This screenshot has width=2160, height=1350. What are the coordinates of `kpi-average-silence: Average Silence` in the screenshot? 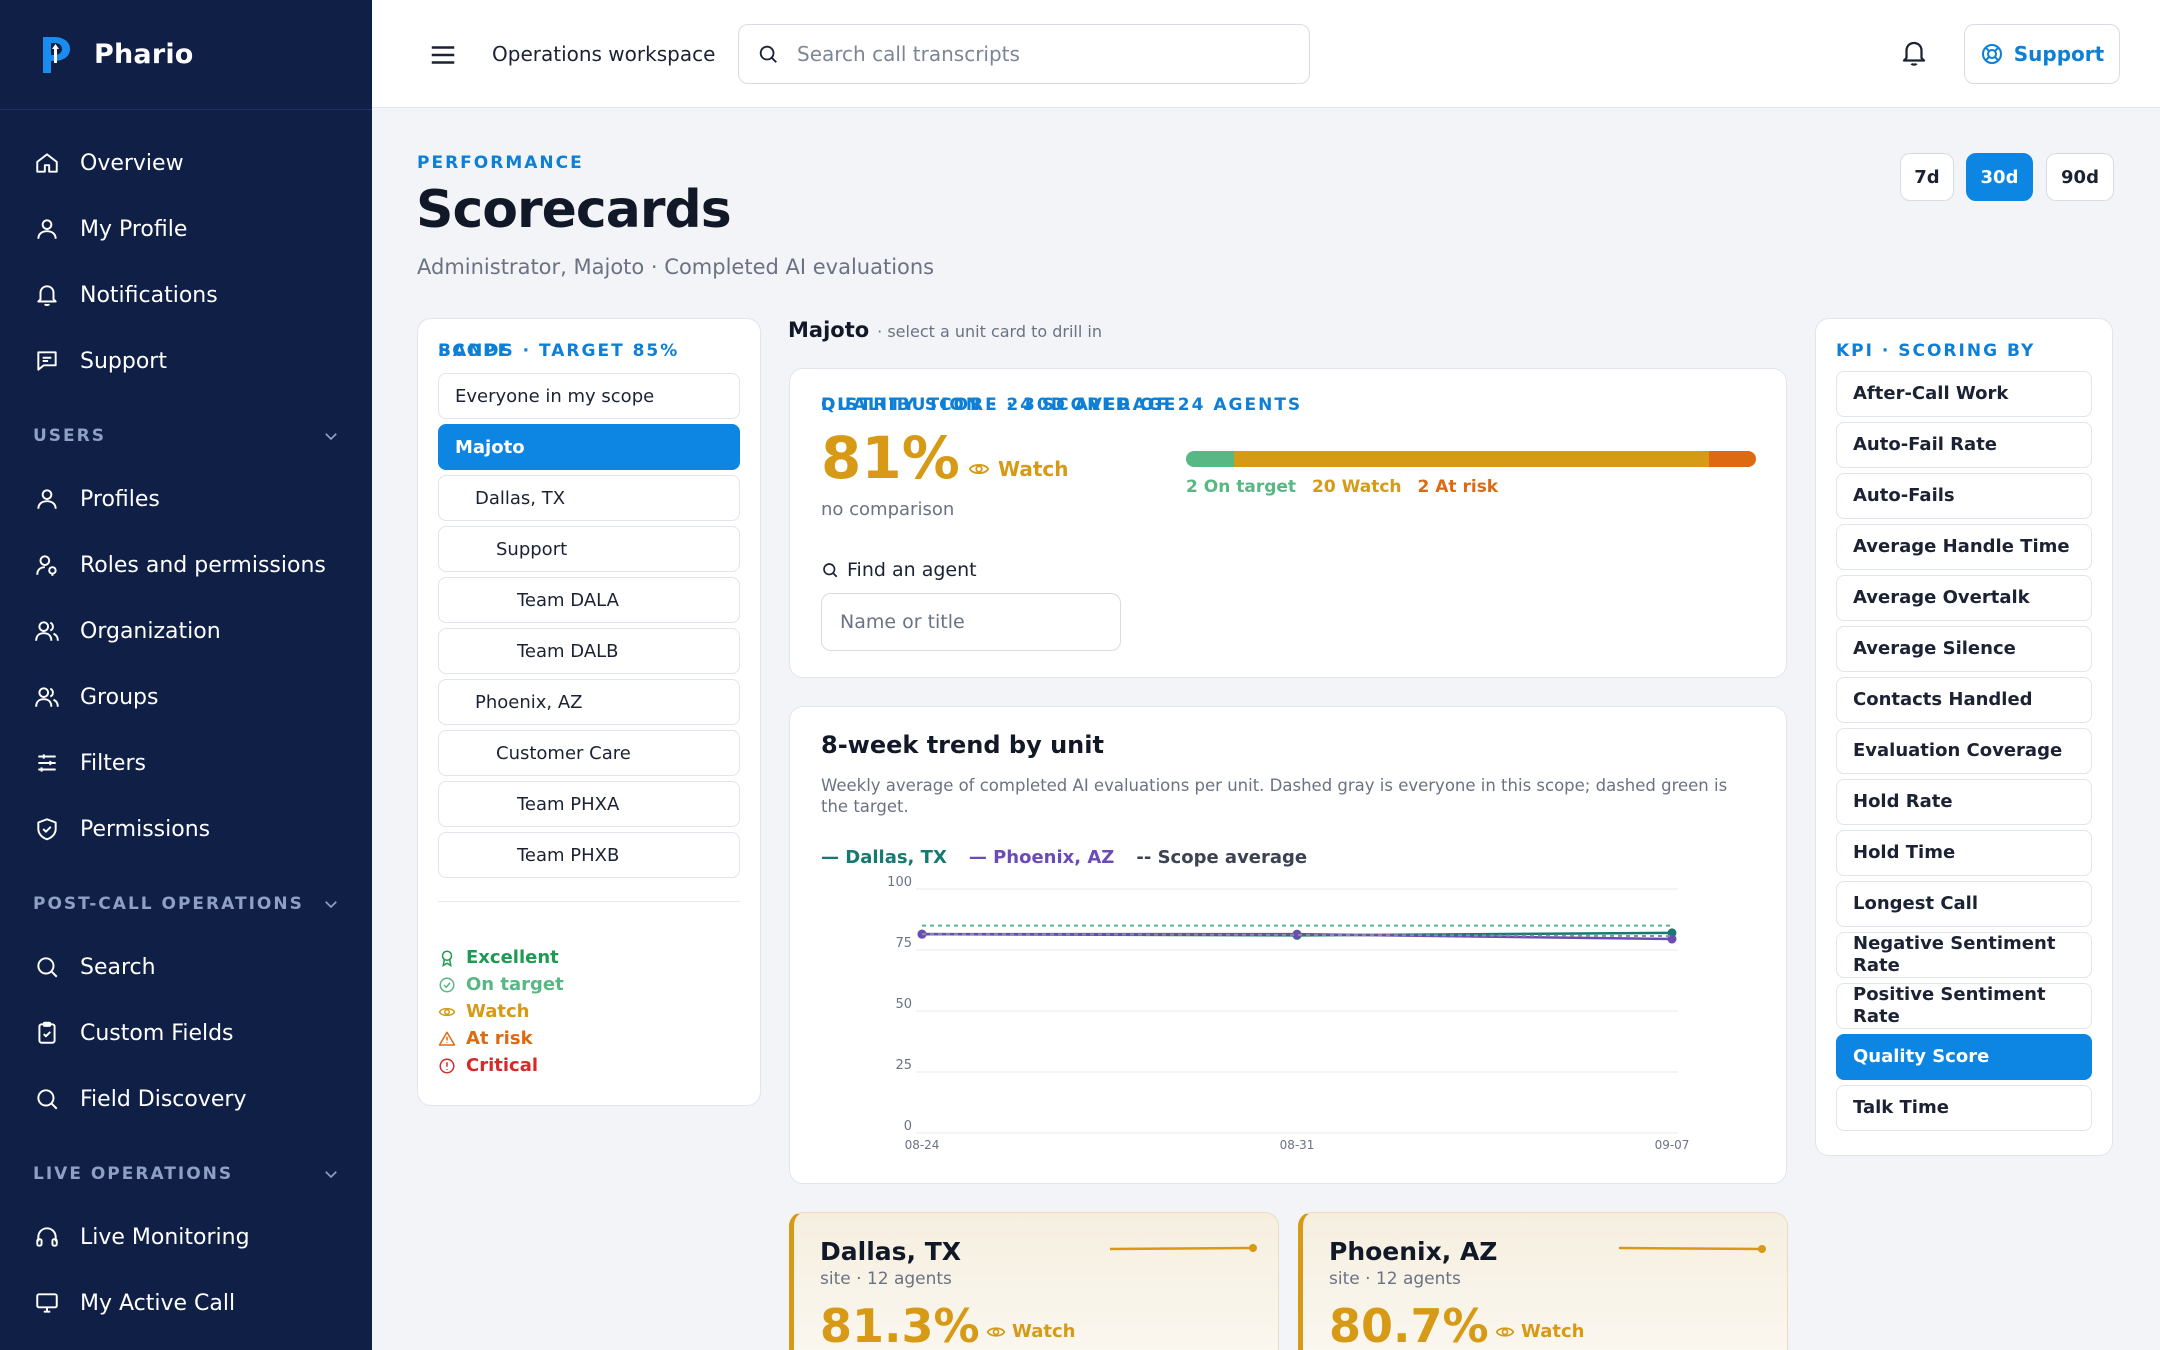 It's located at (1964, 649).